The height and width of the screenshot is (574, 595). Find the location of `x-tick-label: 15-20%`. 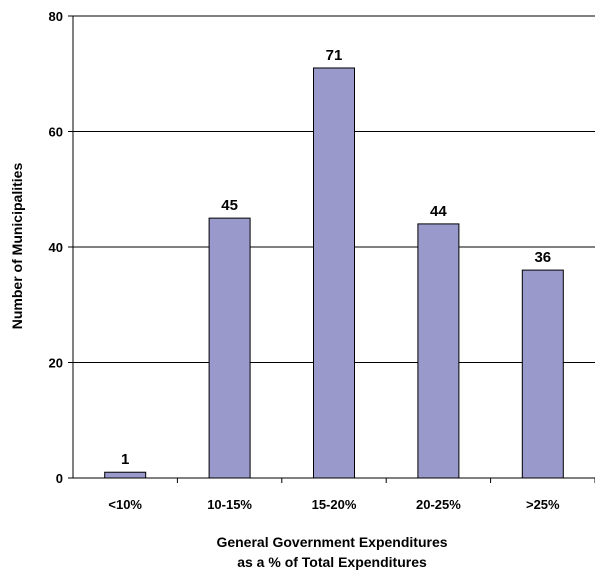

x-tick-label: 15-20% is located at coordinates (334, 504).